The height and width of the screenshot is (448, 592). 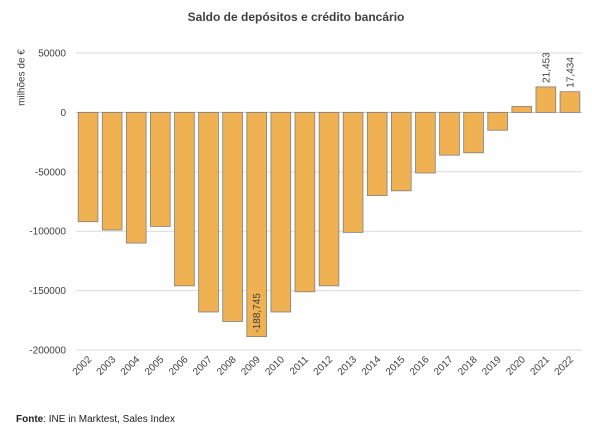 I want to click on data-label: 21,453, so click(x=546, y=67).